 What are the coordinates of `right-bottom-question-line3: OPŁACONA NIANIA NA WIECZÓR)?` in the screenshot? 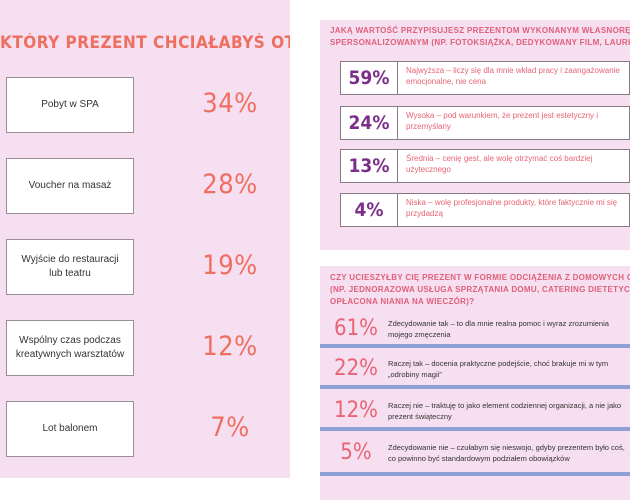 It's located at (402, 301).